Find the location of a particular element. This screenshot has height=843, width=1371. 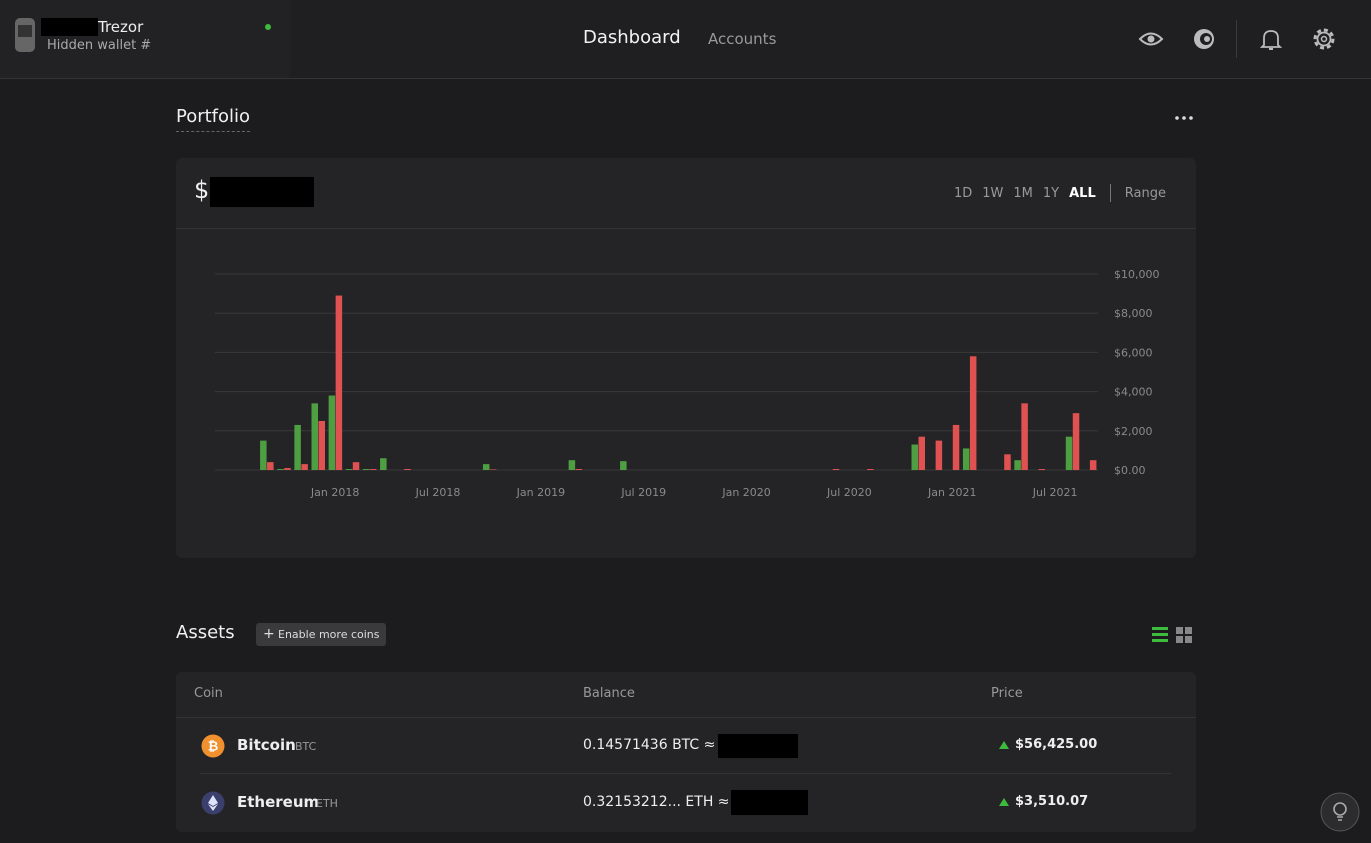

y-tick-label: $8,000 is located at coordinates (1133, 313).